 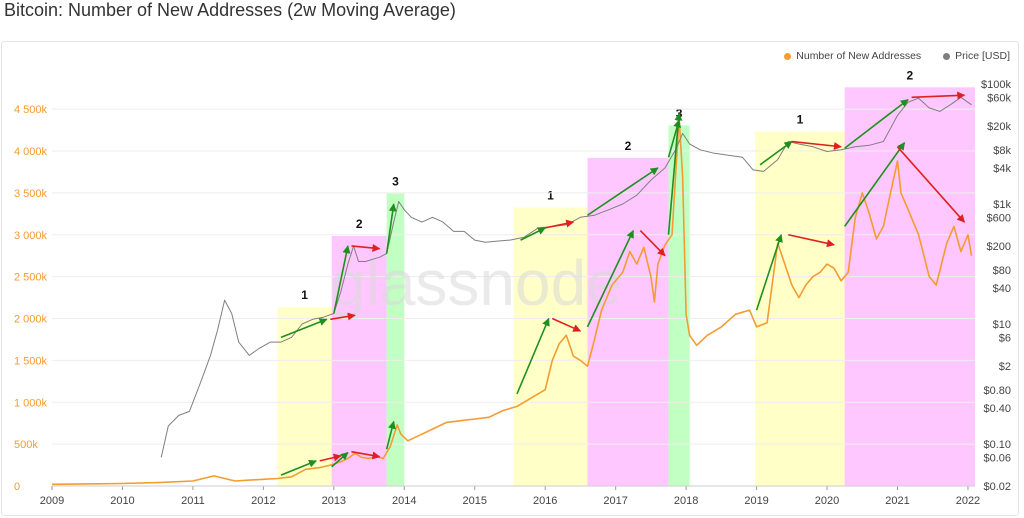 What do you see at coordinates (947, 56) in the screenshot?
I see `legend-swatch-price` at bounding box center [947, 56].